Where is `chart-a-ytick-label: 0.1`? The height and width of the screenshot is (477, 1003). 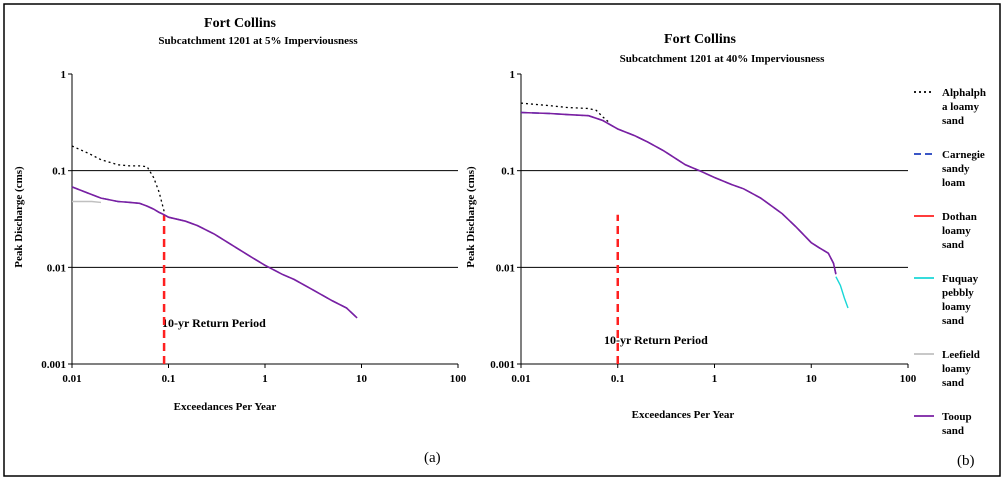
chart-a-ytick-label: 0.1 is located at coordinates (59, 172).